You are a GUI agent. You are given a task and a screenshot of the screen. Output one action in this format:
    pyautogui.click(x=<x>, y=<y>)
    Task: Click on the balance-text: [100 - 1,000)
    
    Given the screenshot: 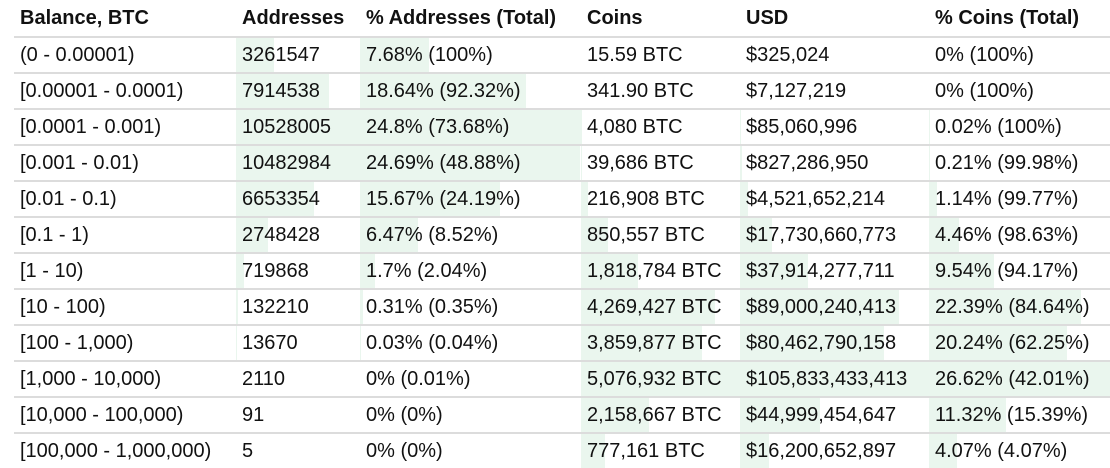 What is the action you would take?
    pyautogui.click(x=77, y=342)
    